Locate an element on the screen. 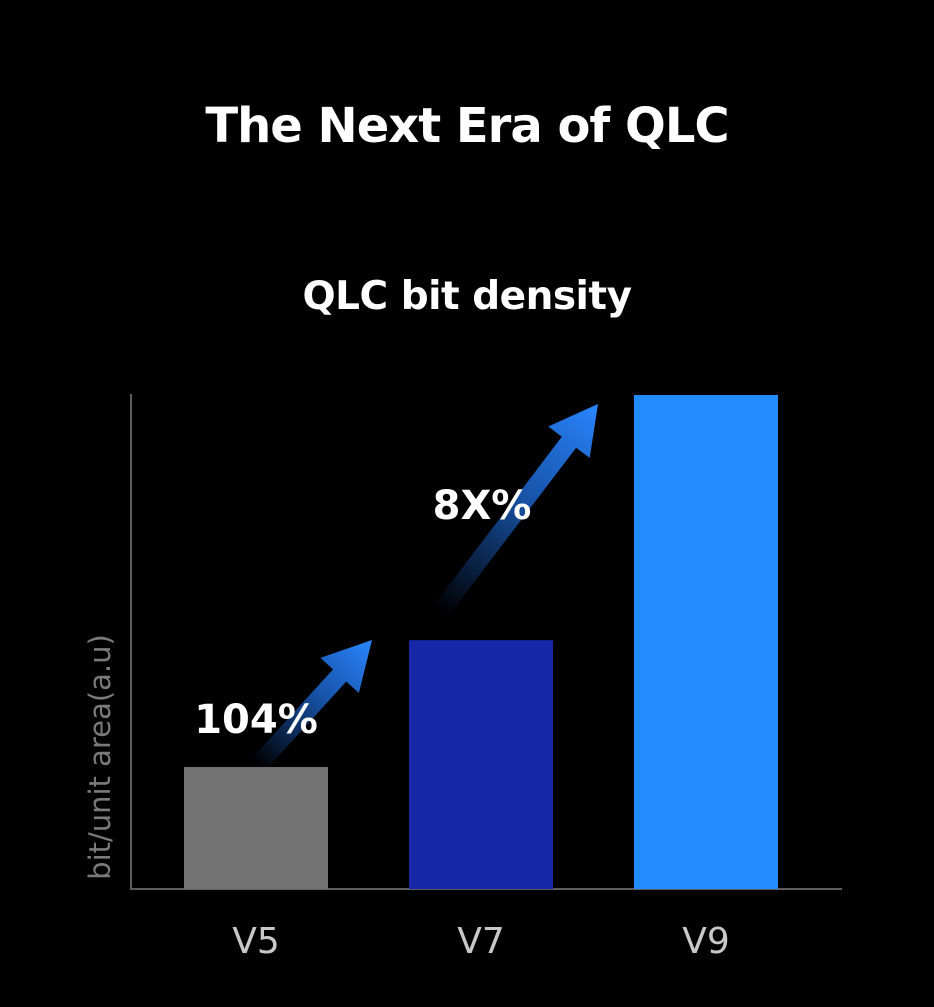 Image resolution: width=934 pixels, height=1007 pixels. growth-arrow-v5-v7 is located at coordinates (311, 706).